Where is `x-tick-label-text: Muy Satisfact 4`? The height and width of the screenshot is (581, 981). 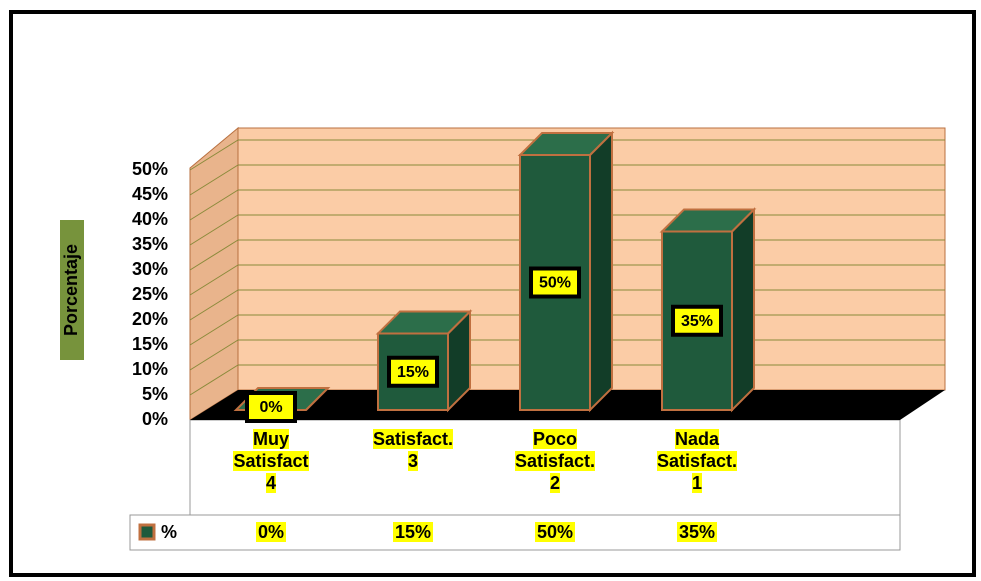
x-tick-label-text: Muy Satisfact 4 is located at coordinates (271, 461).